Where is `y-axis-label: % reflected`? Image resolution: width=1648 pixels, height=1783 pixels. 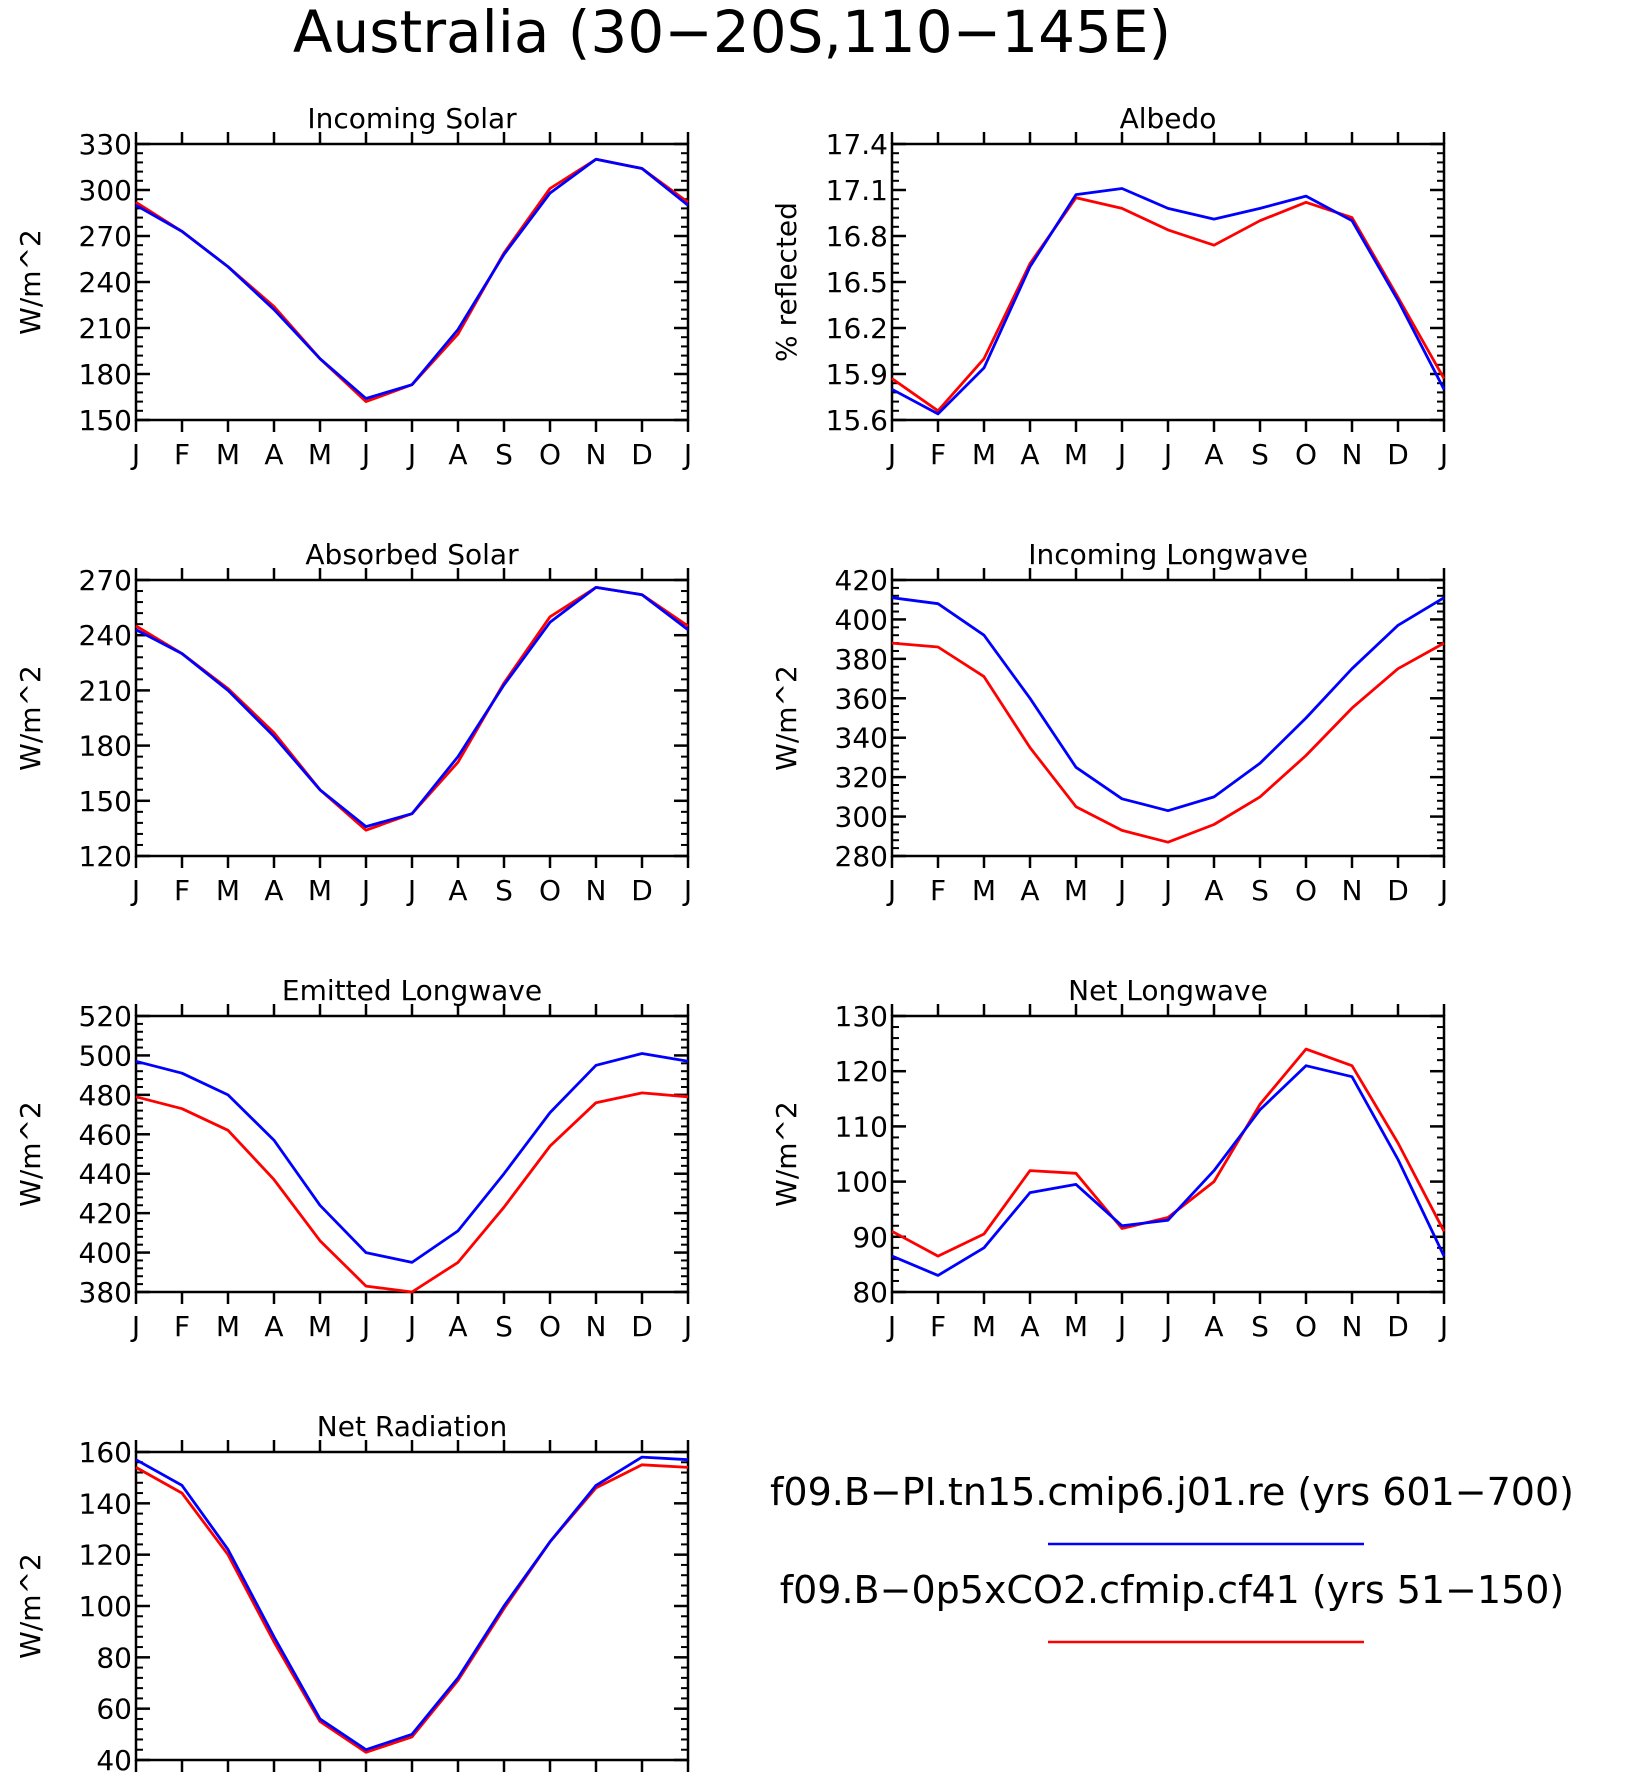
y-axis-label: % reflected is located at coordinates (786, 282).